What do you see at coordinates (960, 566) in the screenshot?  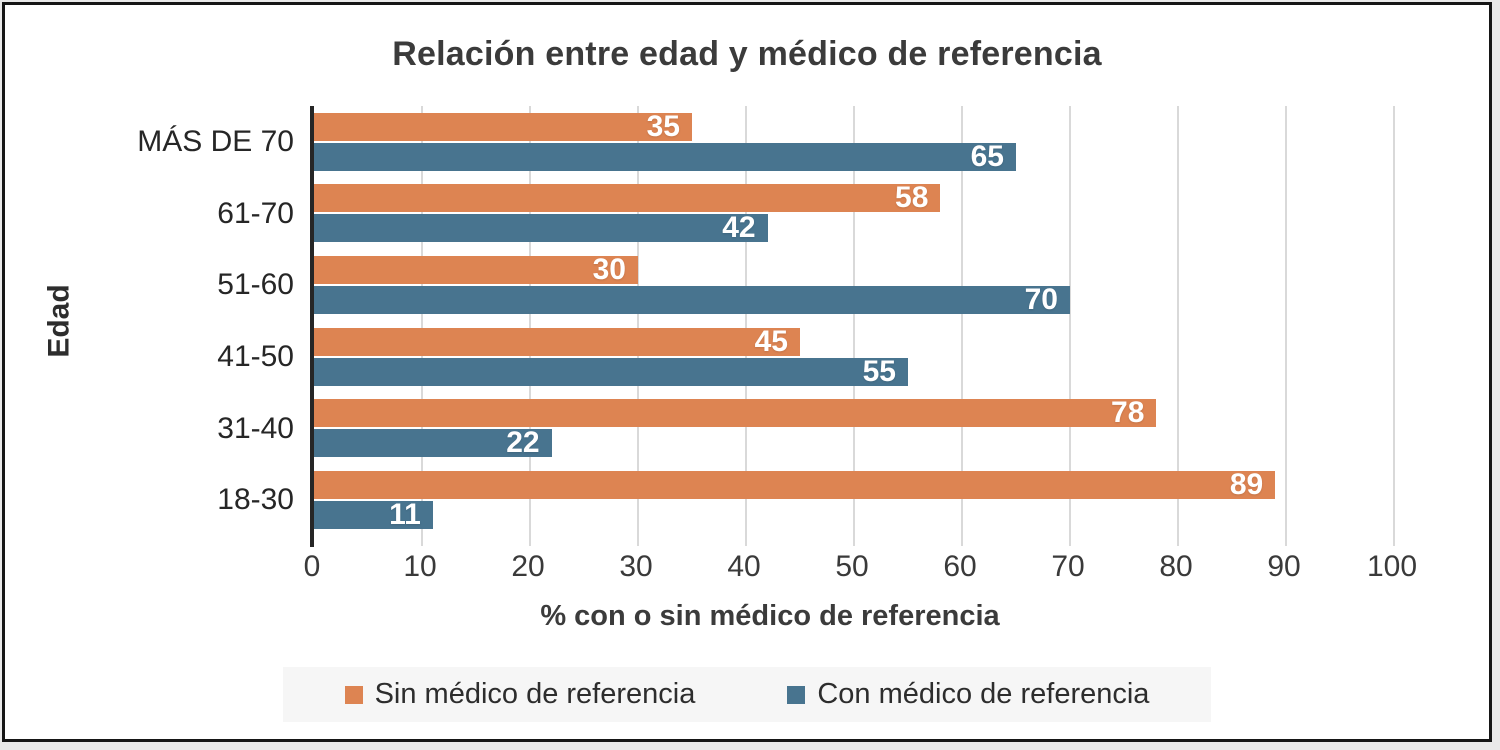 I see `x-tick-label: 60` at bounding box center [960, 566].